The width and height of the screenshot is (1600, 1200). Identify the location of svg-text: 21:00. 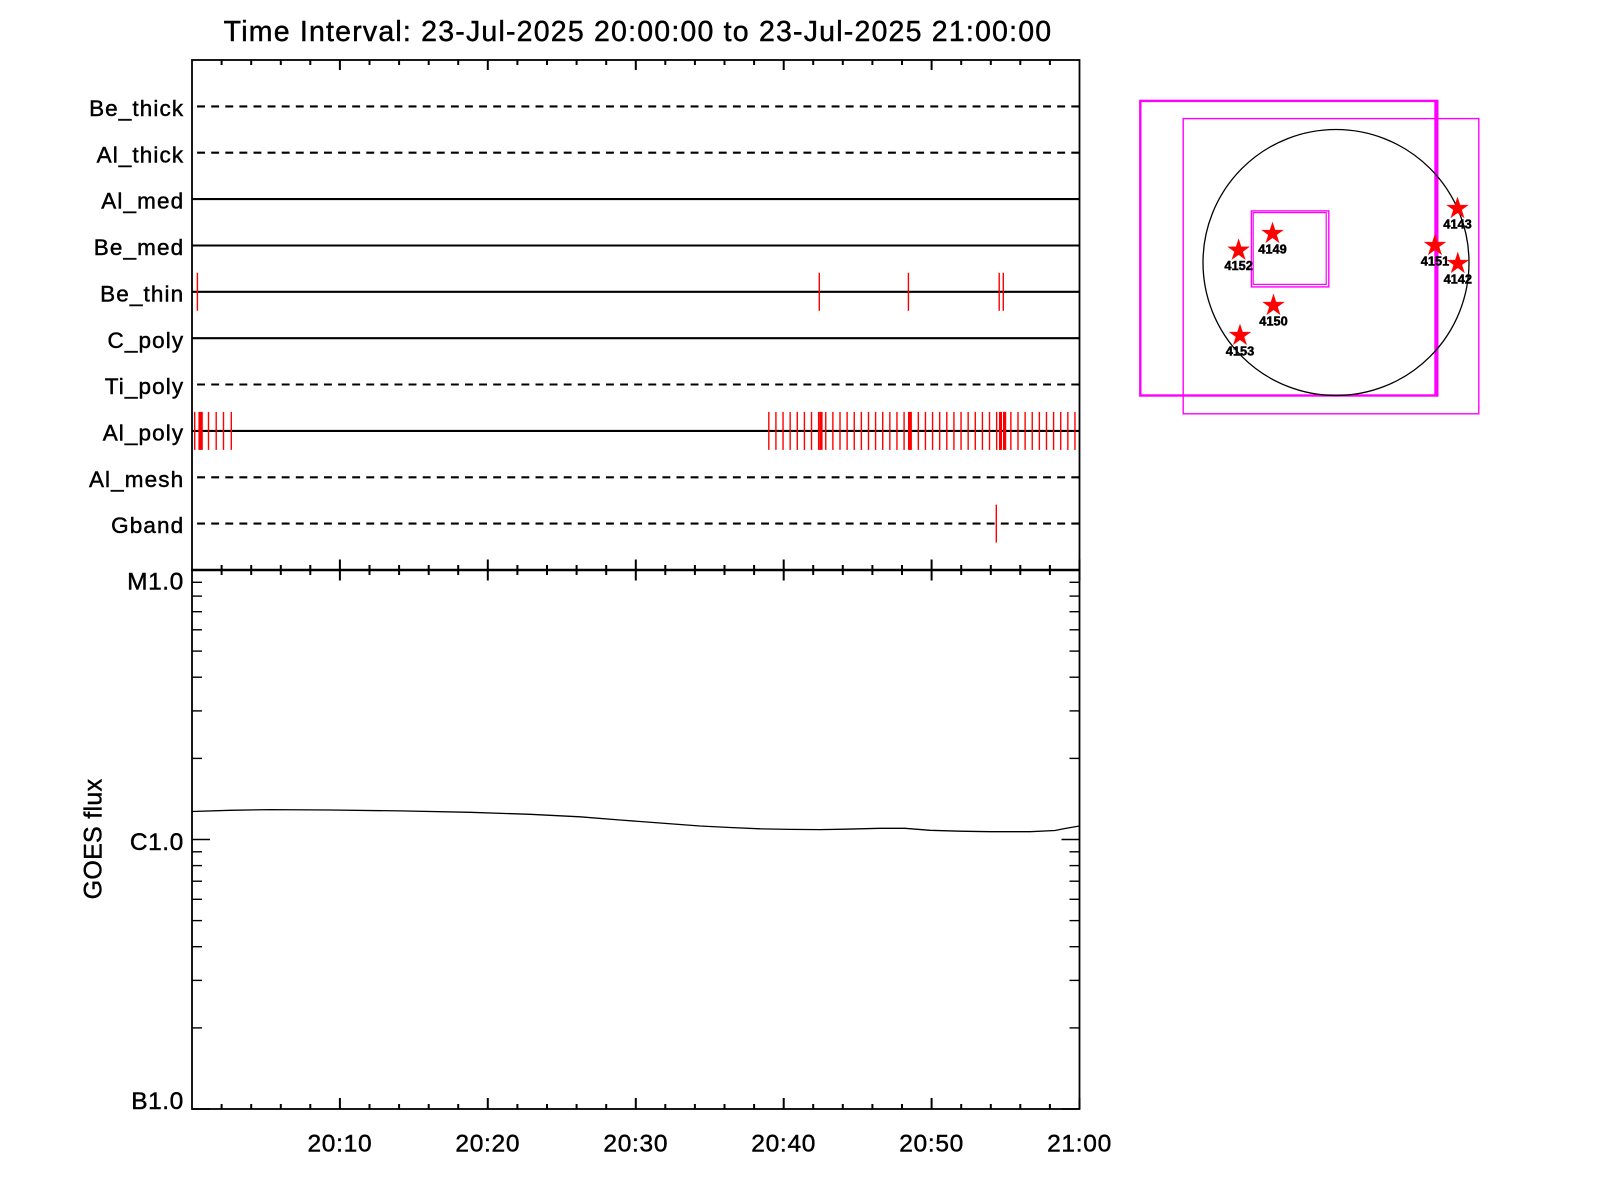
(1079, 1144).